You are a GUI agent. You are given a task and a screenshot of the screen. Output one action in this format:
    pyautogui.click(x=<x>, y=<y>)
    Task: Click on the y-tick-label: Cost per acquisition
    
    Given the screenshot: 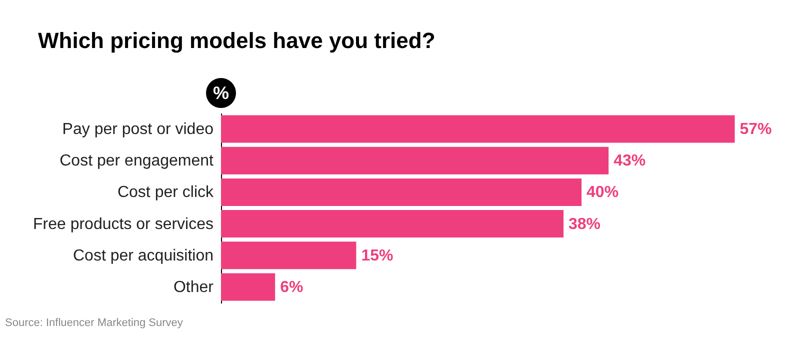 What is the action you would take?
    pyautogui.click(x=143, y=255)
    